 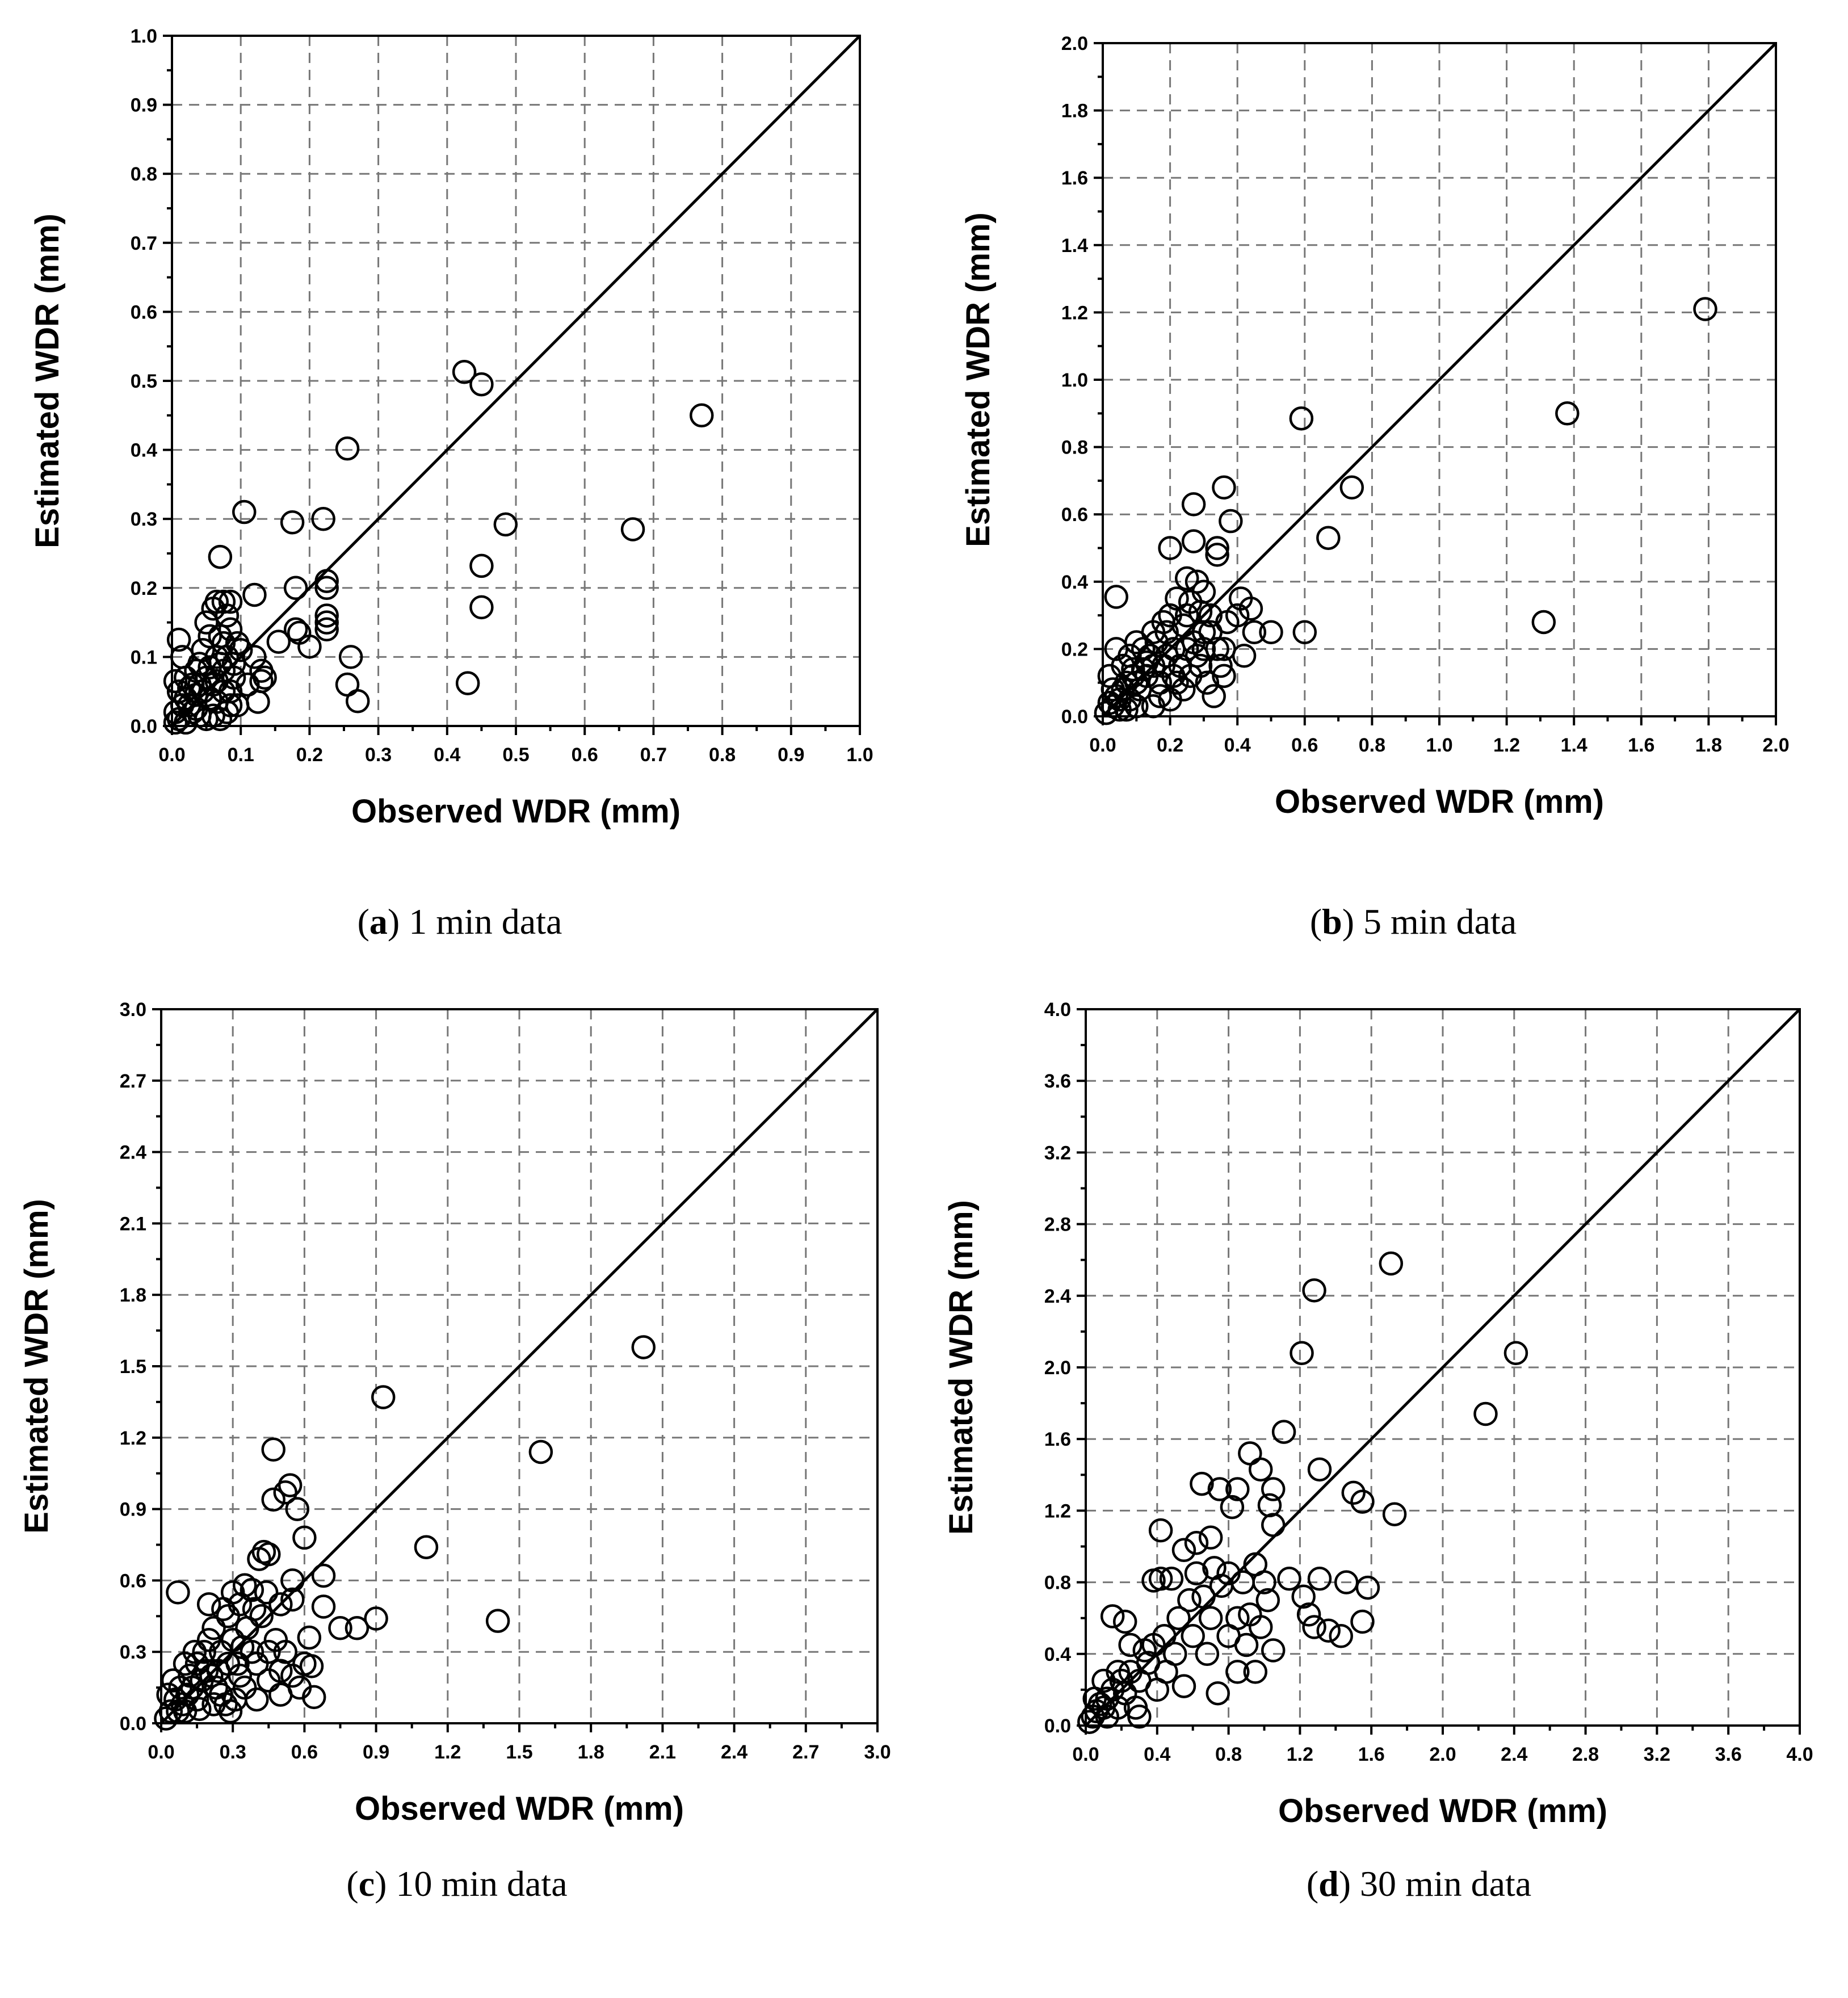 I want to click on x-tick-label: 0.6, so click(x=1304, y=745).